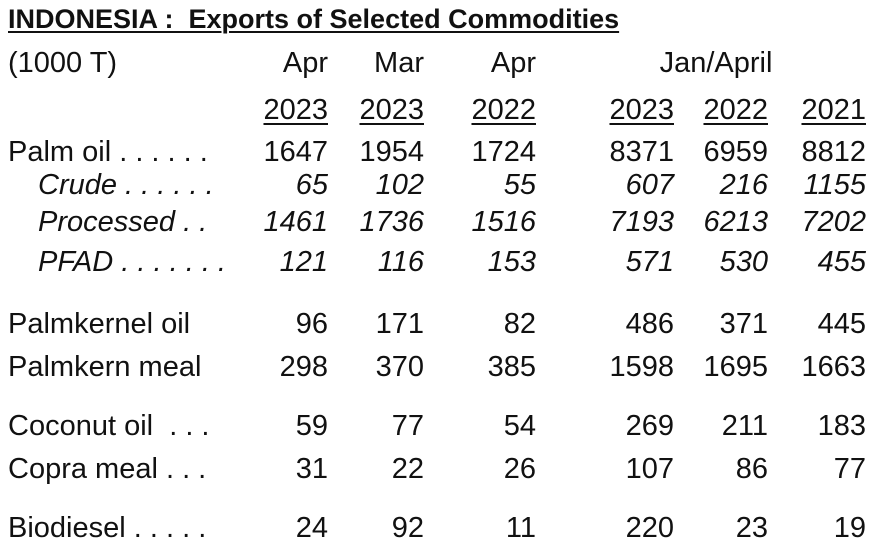 The width and height of the screenshot is (880, 552). I want to click on row-label: PFAD . . . . . . ., so click(132, 262).